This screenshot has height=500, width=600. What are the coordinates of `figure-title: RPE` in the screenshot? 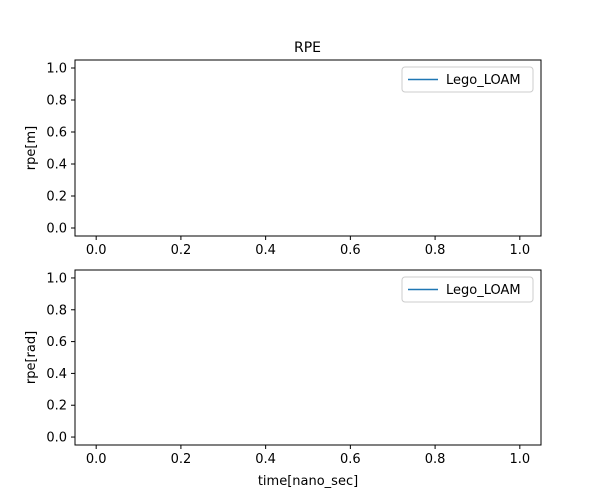 It's located at (307, 48).